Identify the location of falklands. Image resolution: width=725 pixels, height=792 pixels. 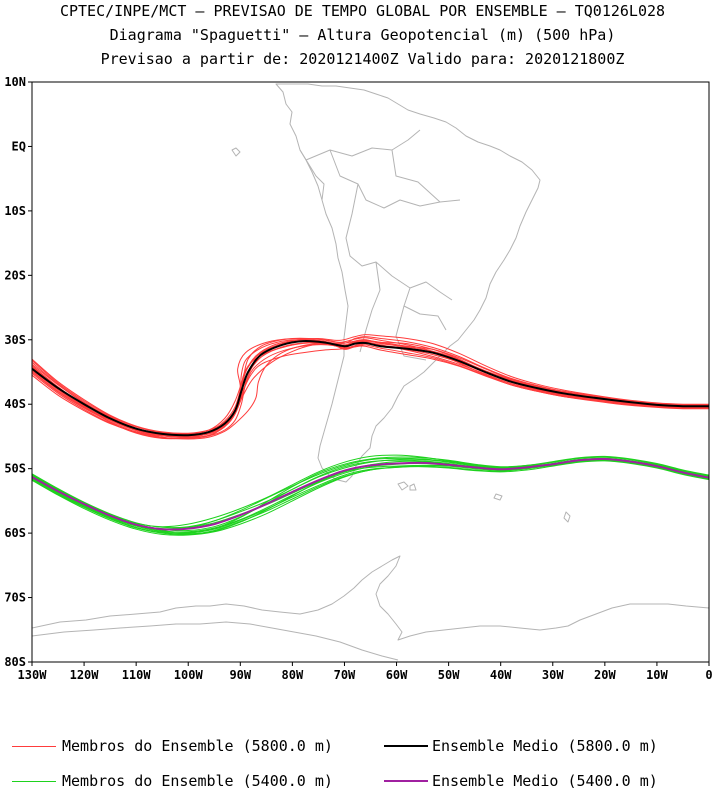
(407, 486).